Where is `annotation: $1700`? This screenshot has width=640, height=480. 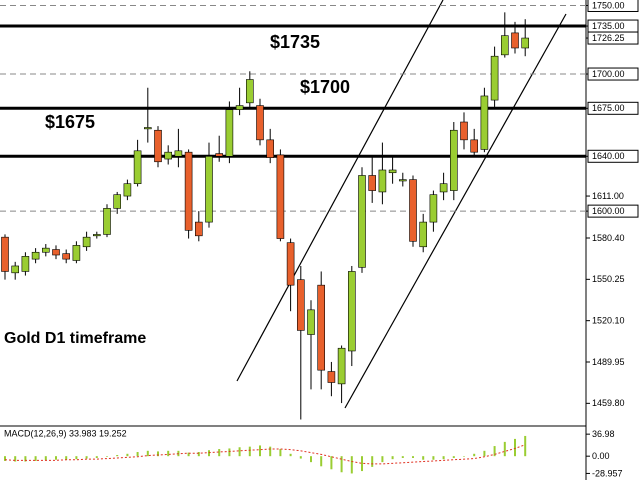 annotation: $1700 is located at coordinates (325, 87).